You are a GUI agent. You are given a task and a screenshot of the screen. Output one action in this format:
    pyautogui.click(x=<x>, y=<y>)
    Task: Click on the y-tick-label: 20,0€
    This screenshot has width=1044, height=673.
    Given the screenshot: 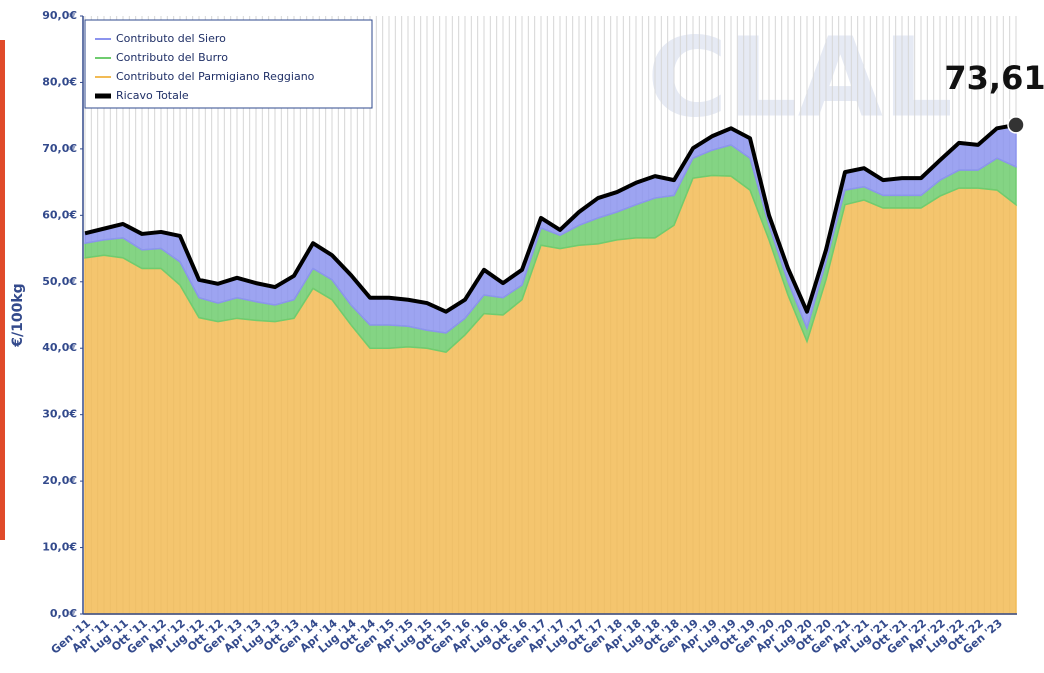 What is the action you would take?
    pyautogui.click(x=59, y=480)
    